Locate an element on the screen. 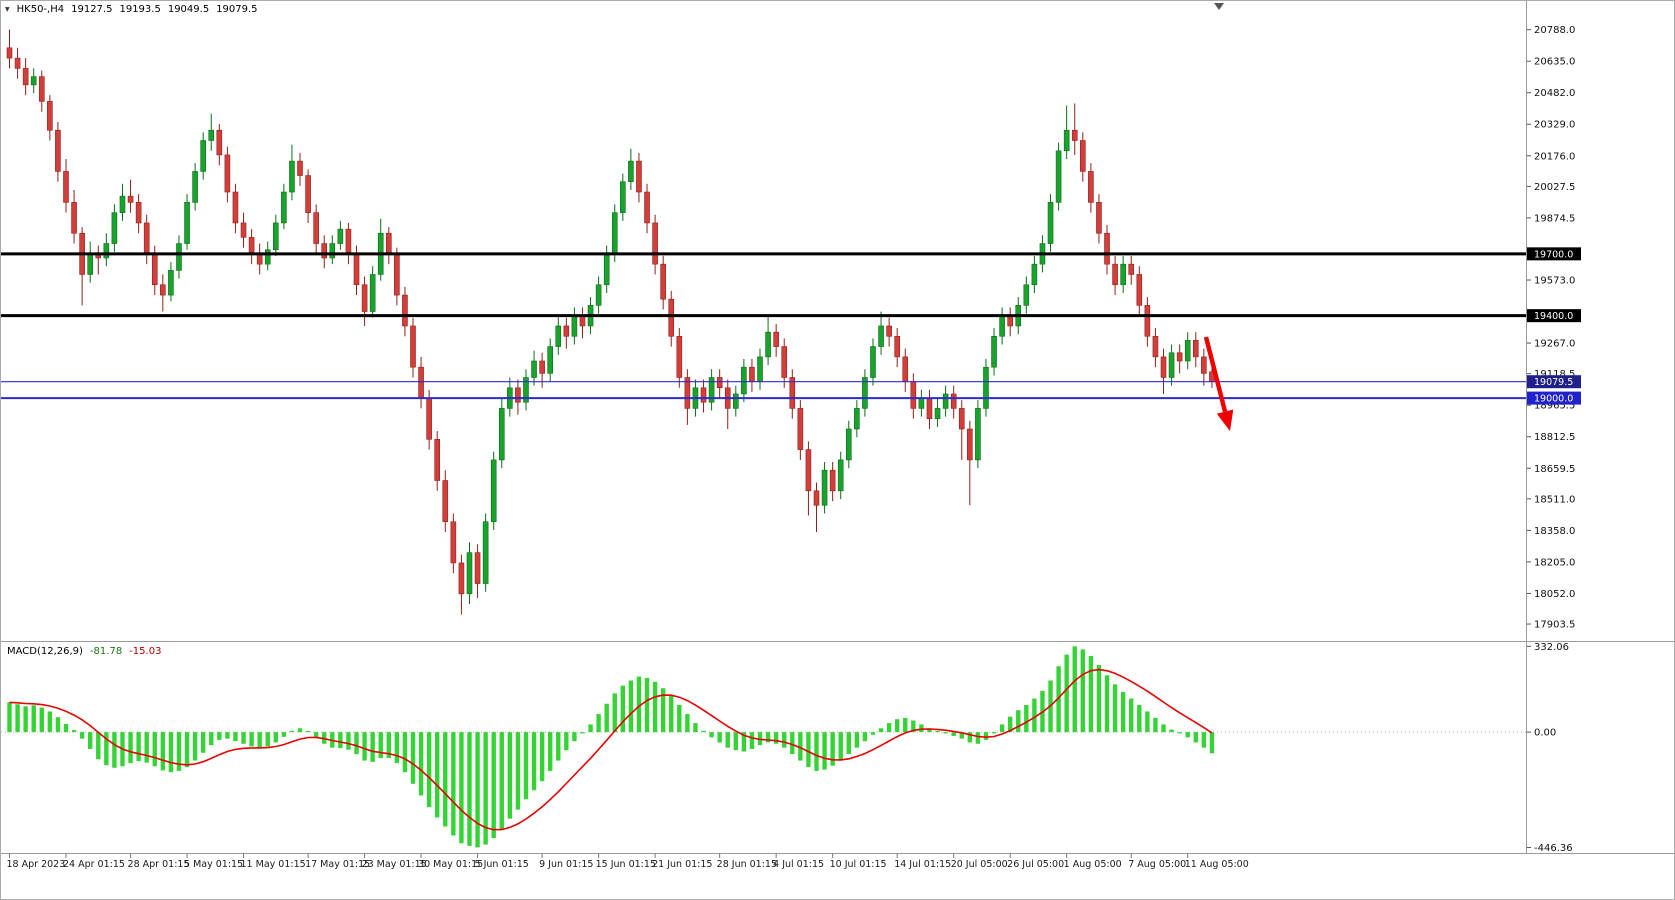 The width and height of the screenshot is (1675, 900). macd-axis-label: 0.00 is located at coordinates (1545, 733).